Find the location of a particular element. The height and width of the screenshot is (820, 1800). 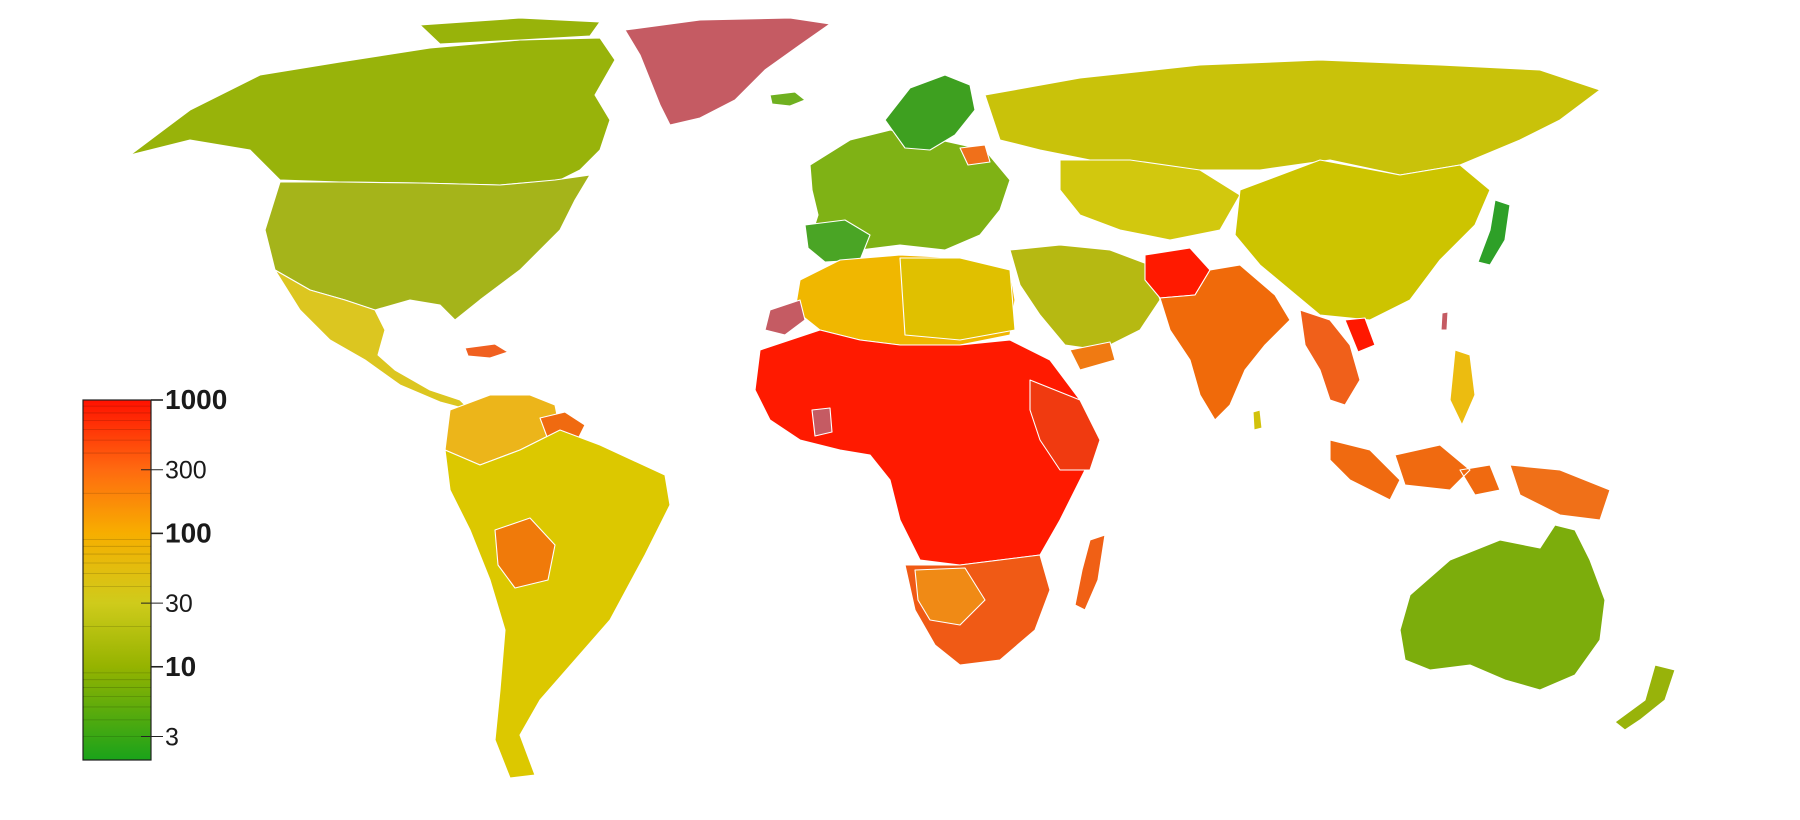

region-greenland is located at coordinates (727, 71).